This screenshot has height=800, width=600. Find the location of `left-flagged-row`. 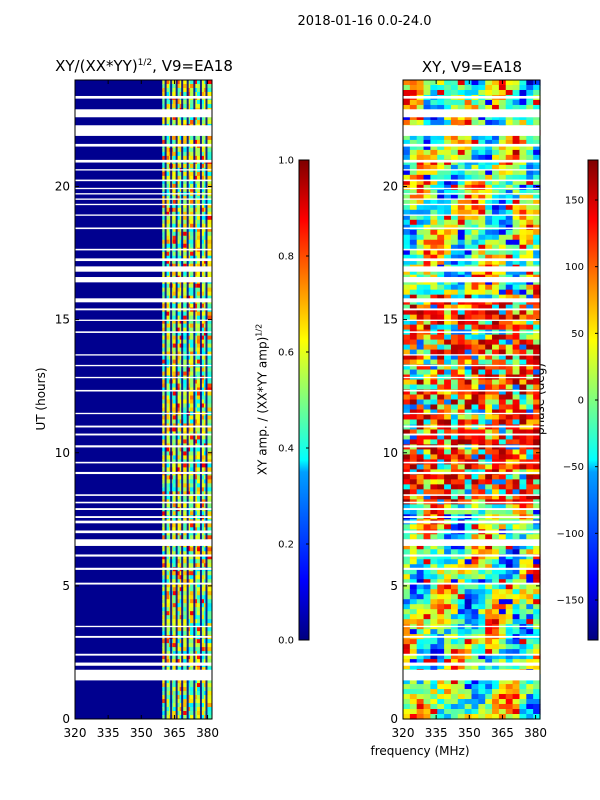

left-flagged-row is located at coordinates (143, 300).